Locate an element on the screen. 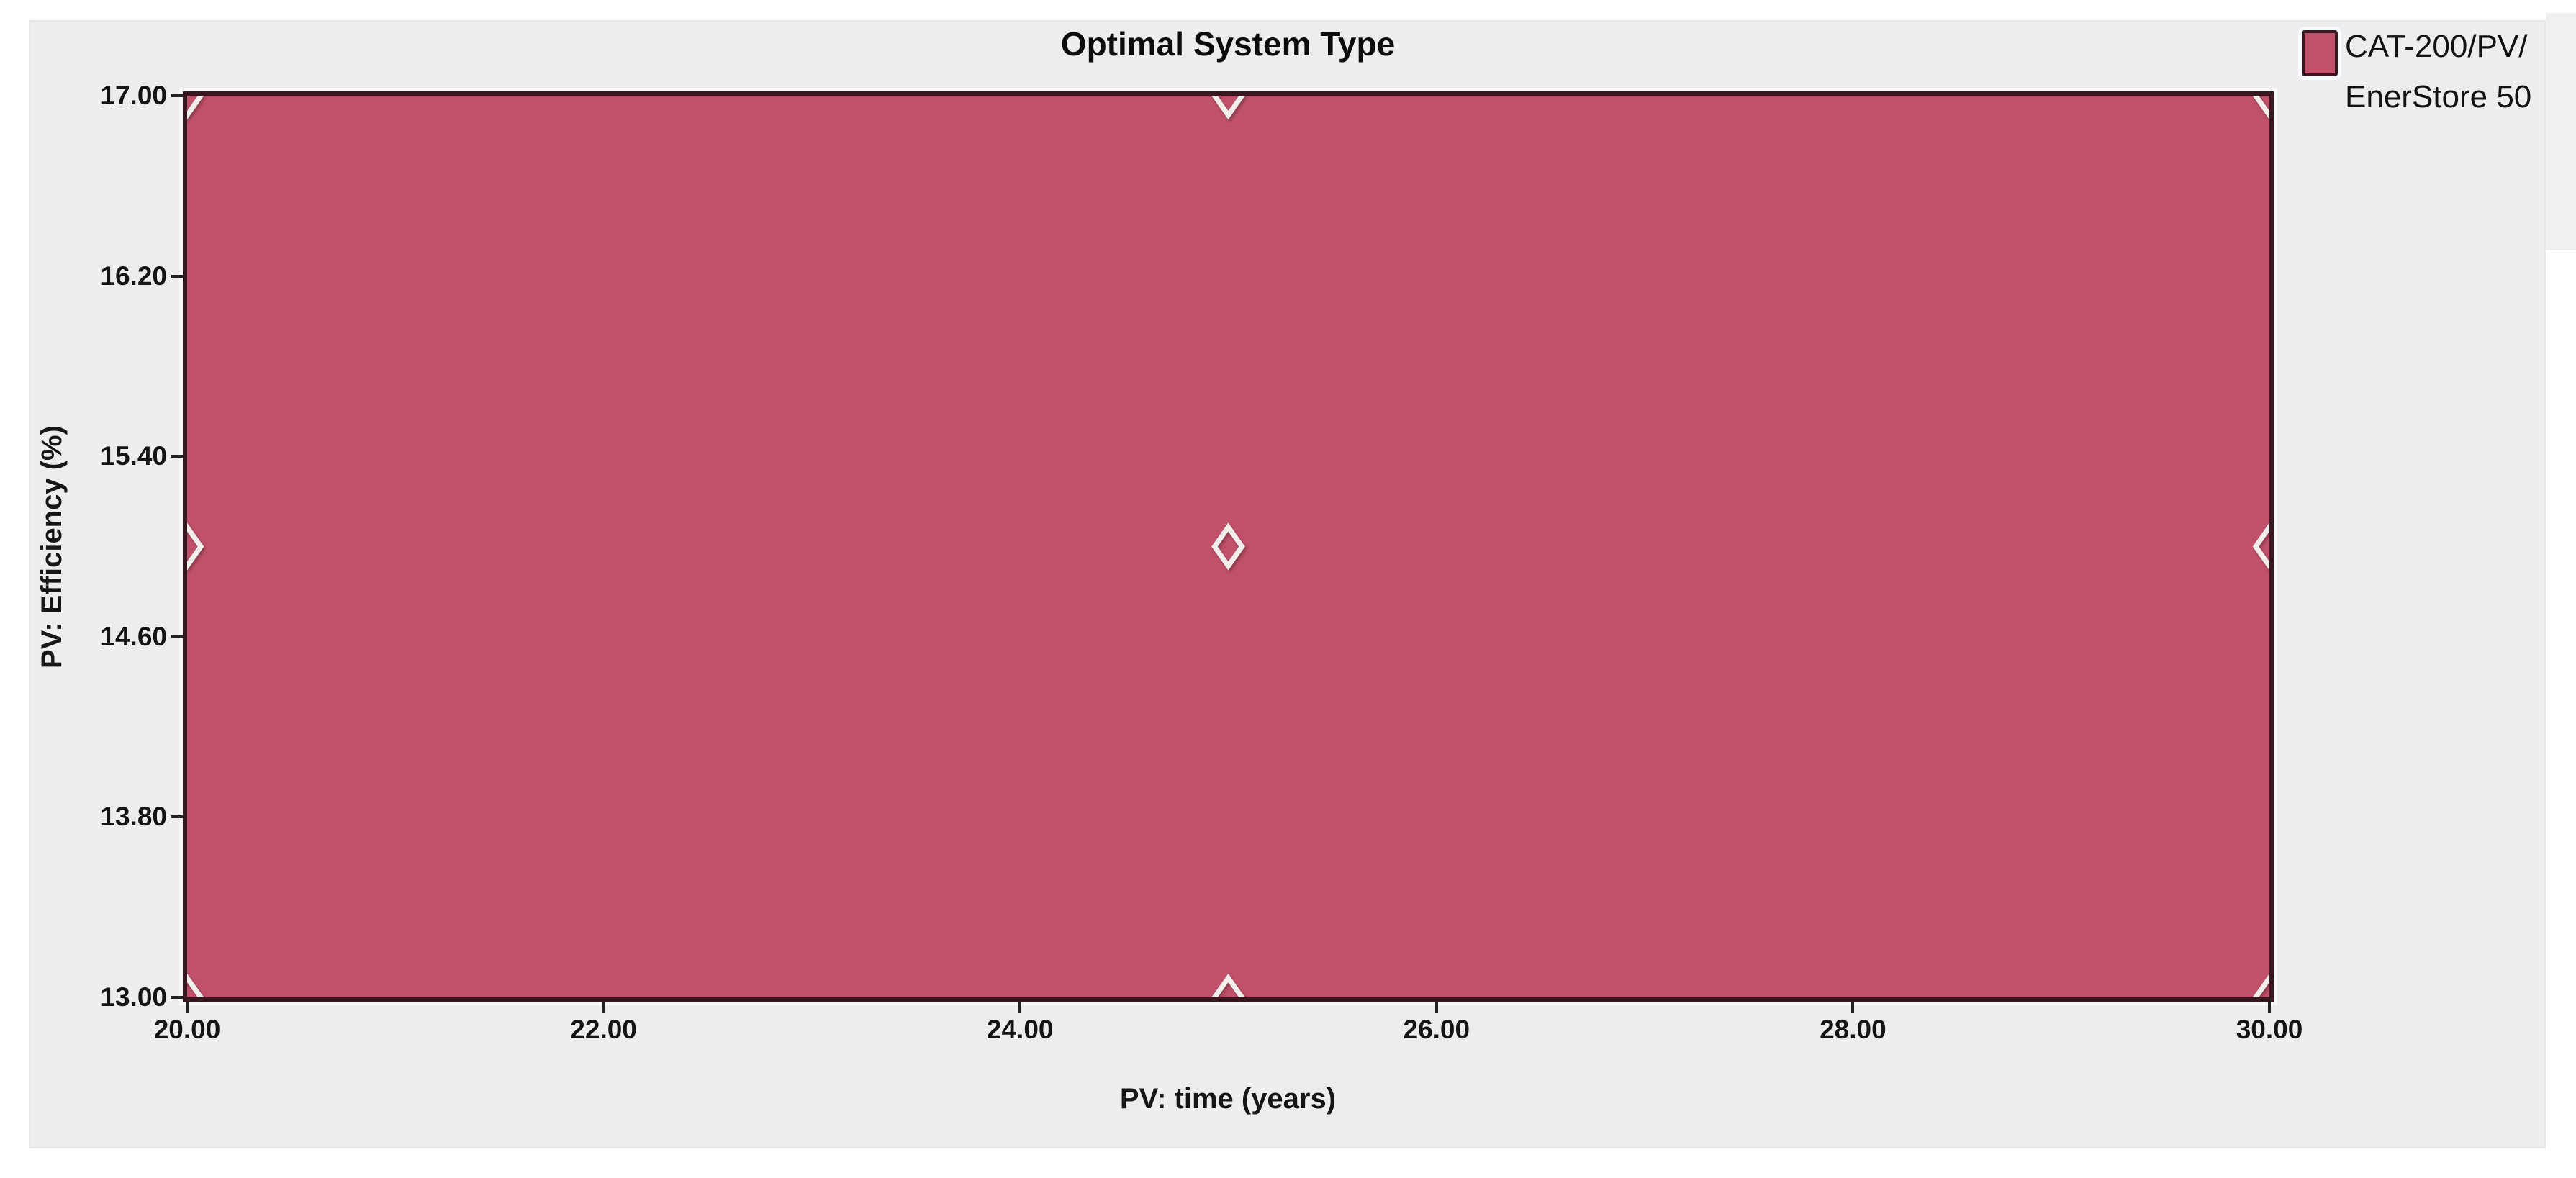 The height and width of the screenshot is (1178, 2576). chart-title: Optimal System Type is located at coordinates (1228, 44).